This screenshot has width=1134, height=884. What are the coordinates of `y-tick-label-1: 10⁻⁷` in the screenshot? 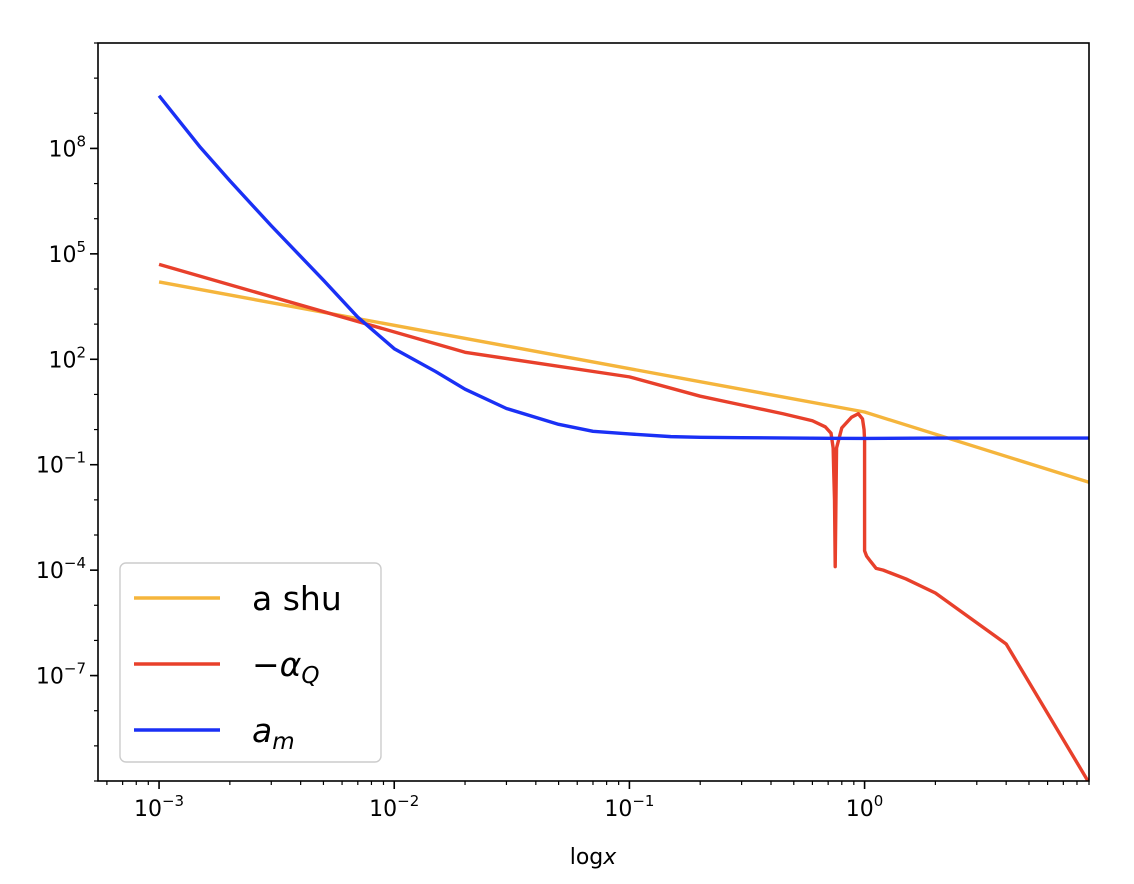 It's located at (61, 675).